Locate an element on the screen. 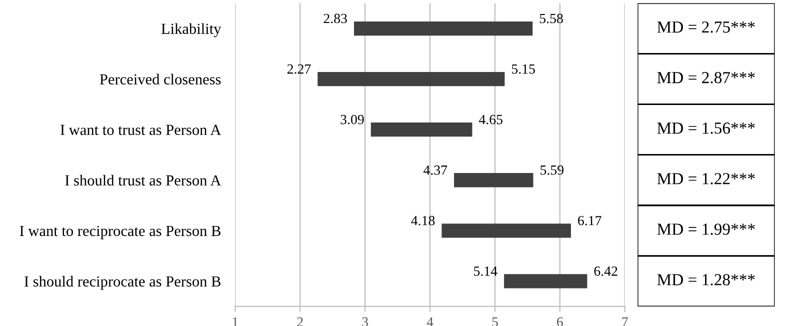 This screenshot has height=326, width=797. text: MD = 1.22*** is located at coordinates (706, 178).